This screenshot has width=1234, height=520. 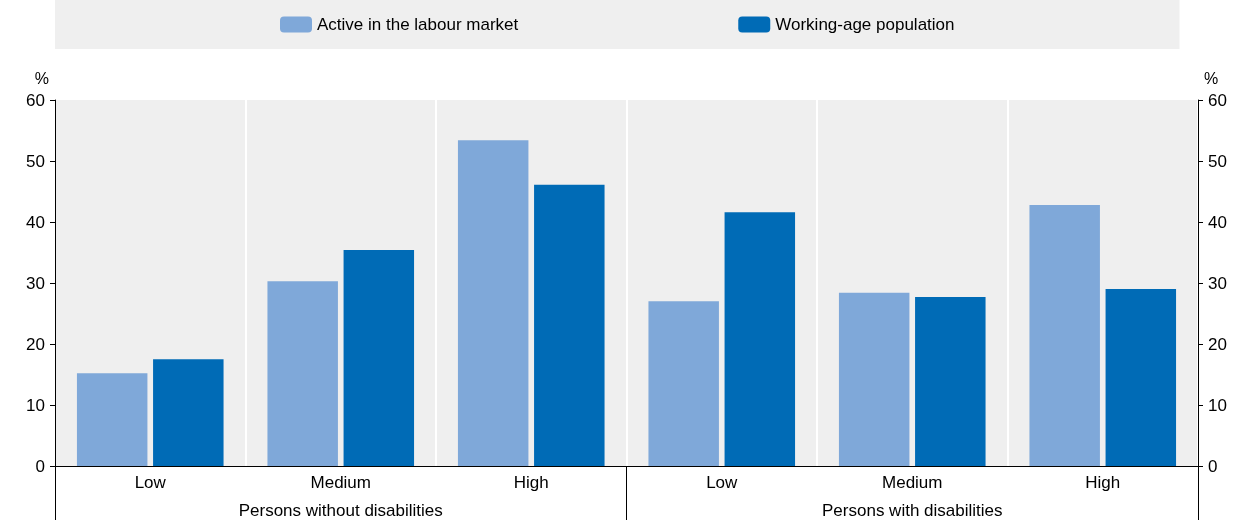 What do you see at coordinates (1217, 344) in the screenshot?
I see `y2-tick-label: 20` at bounding box center [1217, 344].